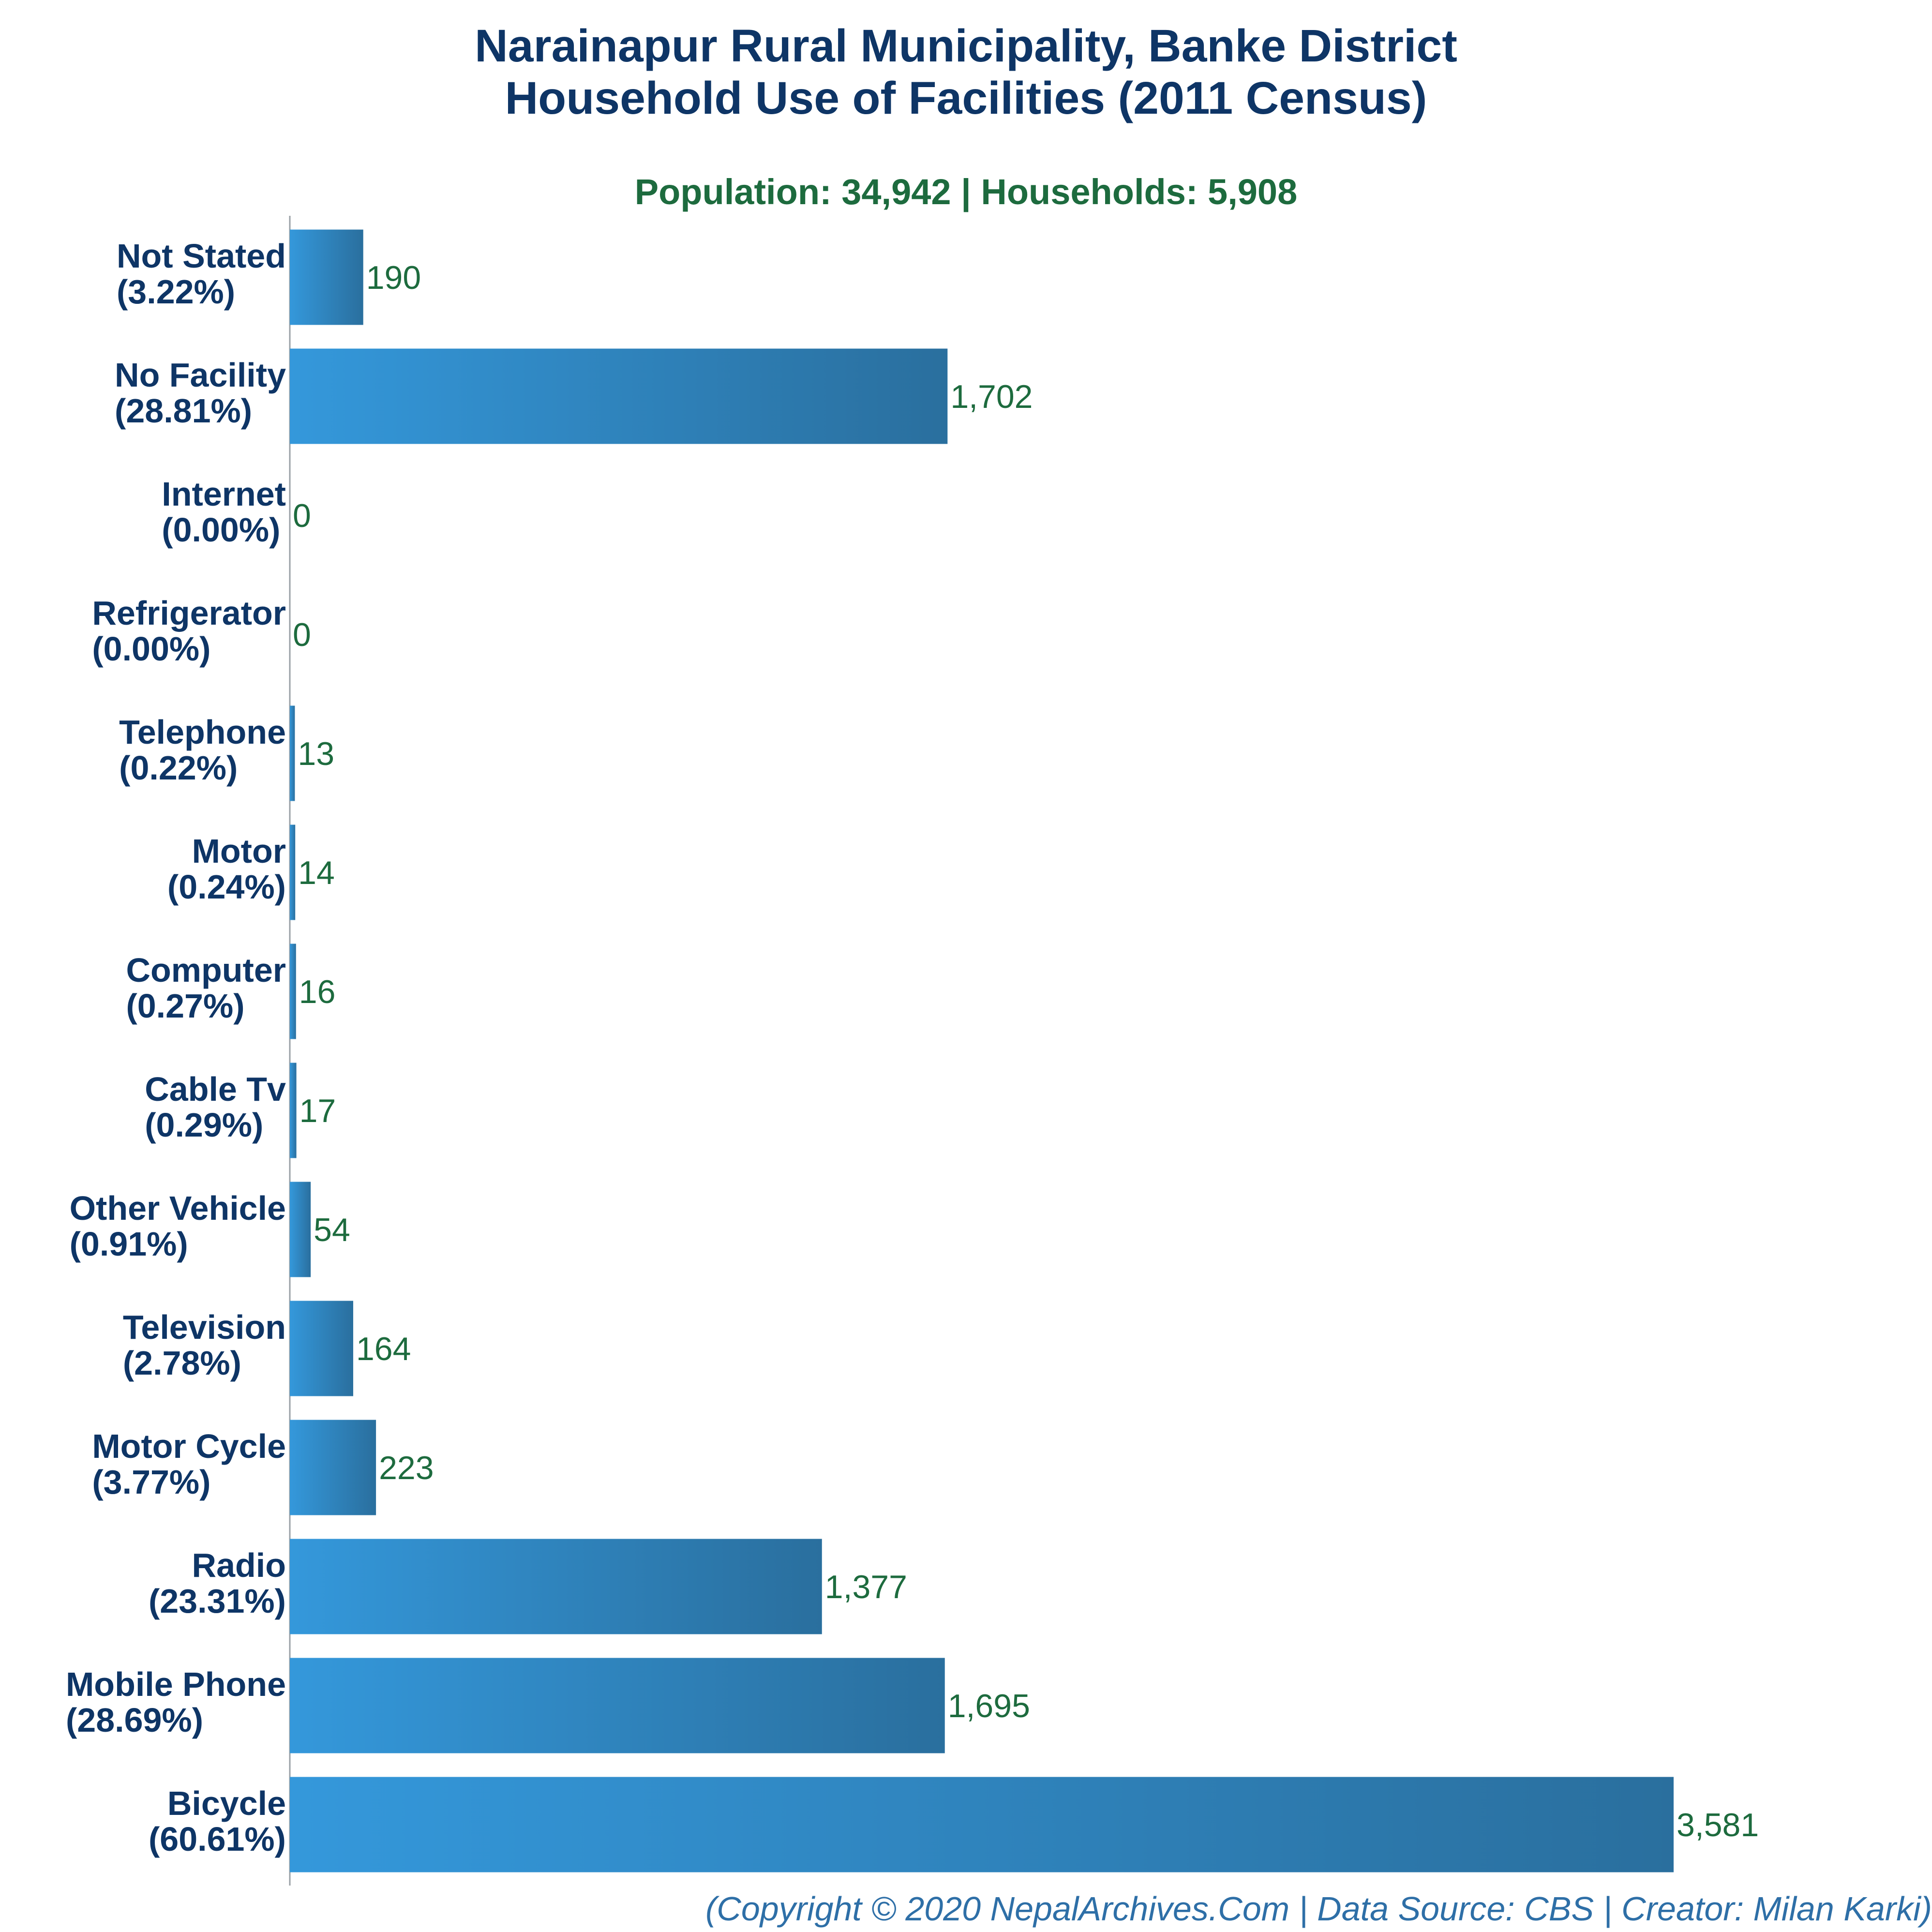 This screenshot has height=1932, width=1932. What do you see at coordinates (316, 872) in the screenshot?
I see `value-label-motor: 14` at bounding box center [316, 872].